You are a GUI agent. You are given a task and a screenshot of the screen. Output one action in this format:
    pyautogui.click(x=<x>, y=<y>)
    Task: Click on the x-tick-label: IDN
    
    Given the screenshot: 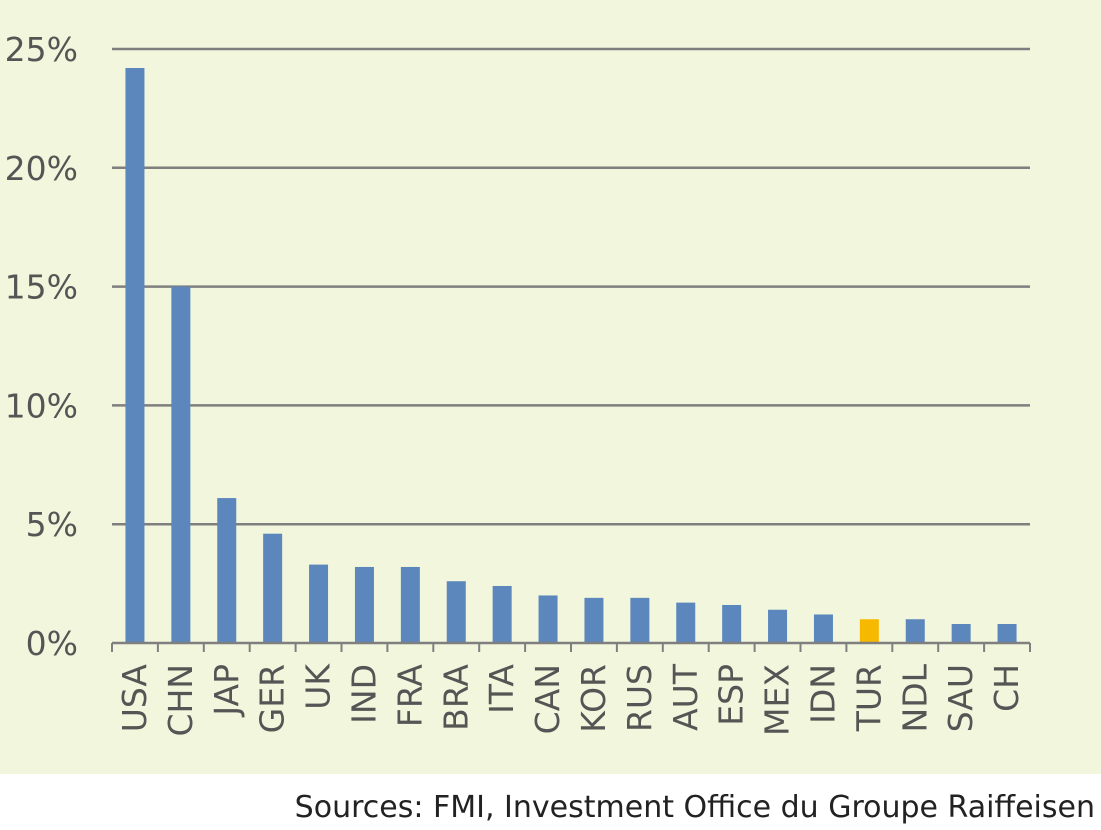 What is the action you would take?
    pyautogui.click(x=822, y=694)
    